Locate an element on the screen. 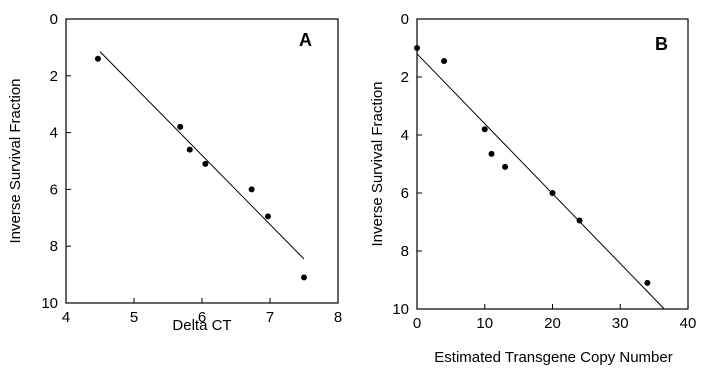 This screenshot has height=369, width=720. x-tick-label: 4 is located at coordinates (66, 317).